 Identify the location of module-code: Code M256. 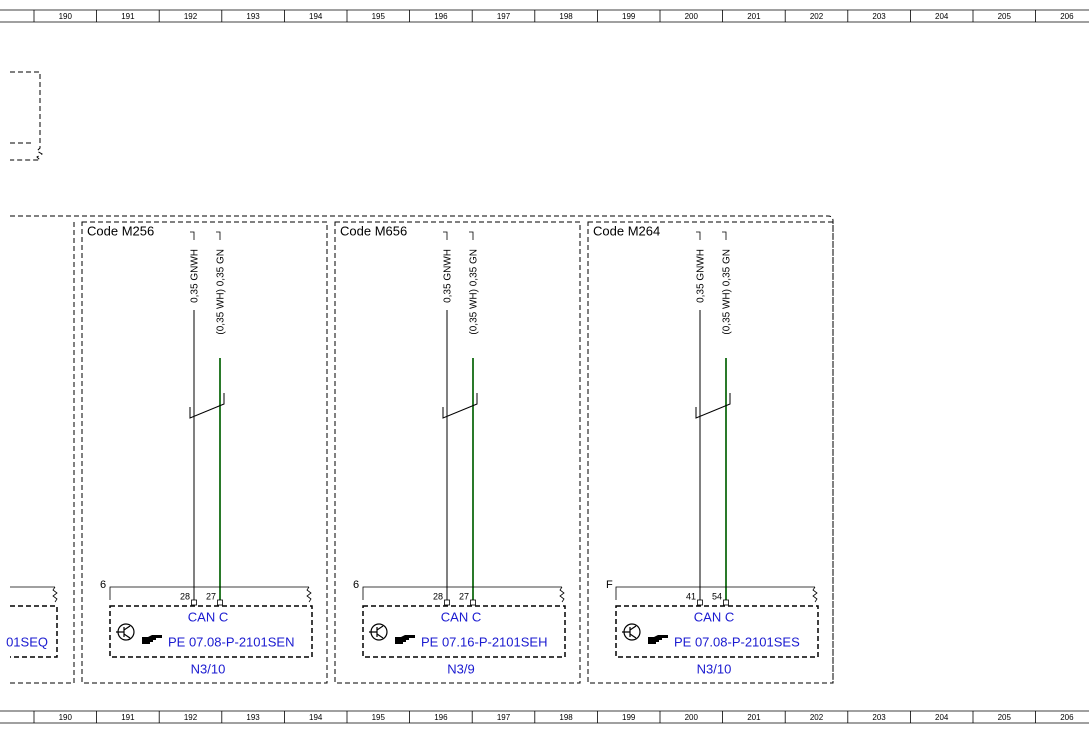
(120, 230).